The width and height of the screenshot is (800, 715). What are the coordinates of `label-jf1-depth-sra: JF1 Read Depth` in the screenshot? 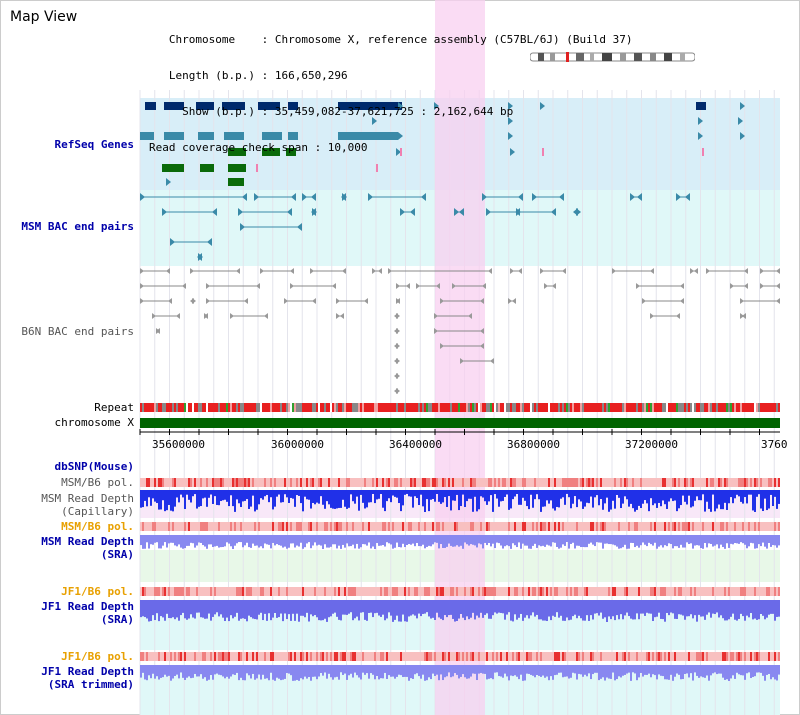 It's located at (87, 606).